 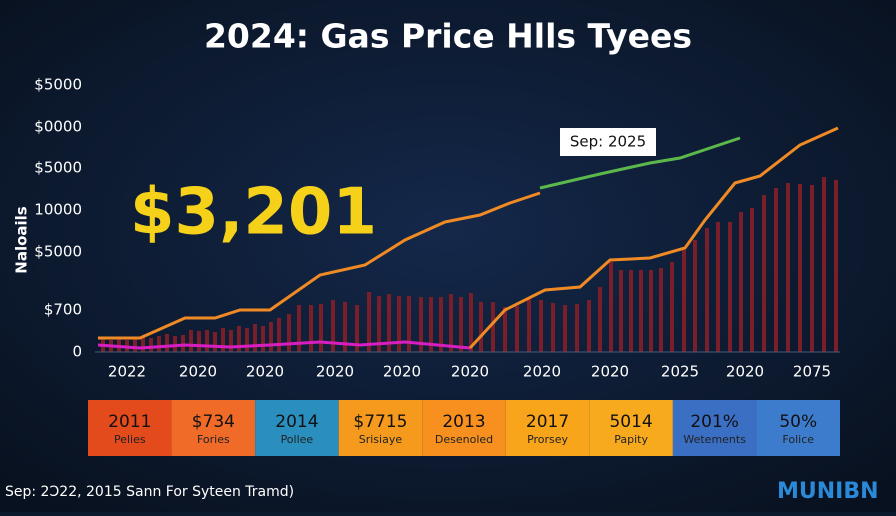 What do you see at coordinates (828, 491) in the screenshot?
I see `logo: MUNIBN` at bounding box center [828, 491].